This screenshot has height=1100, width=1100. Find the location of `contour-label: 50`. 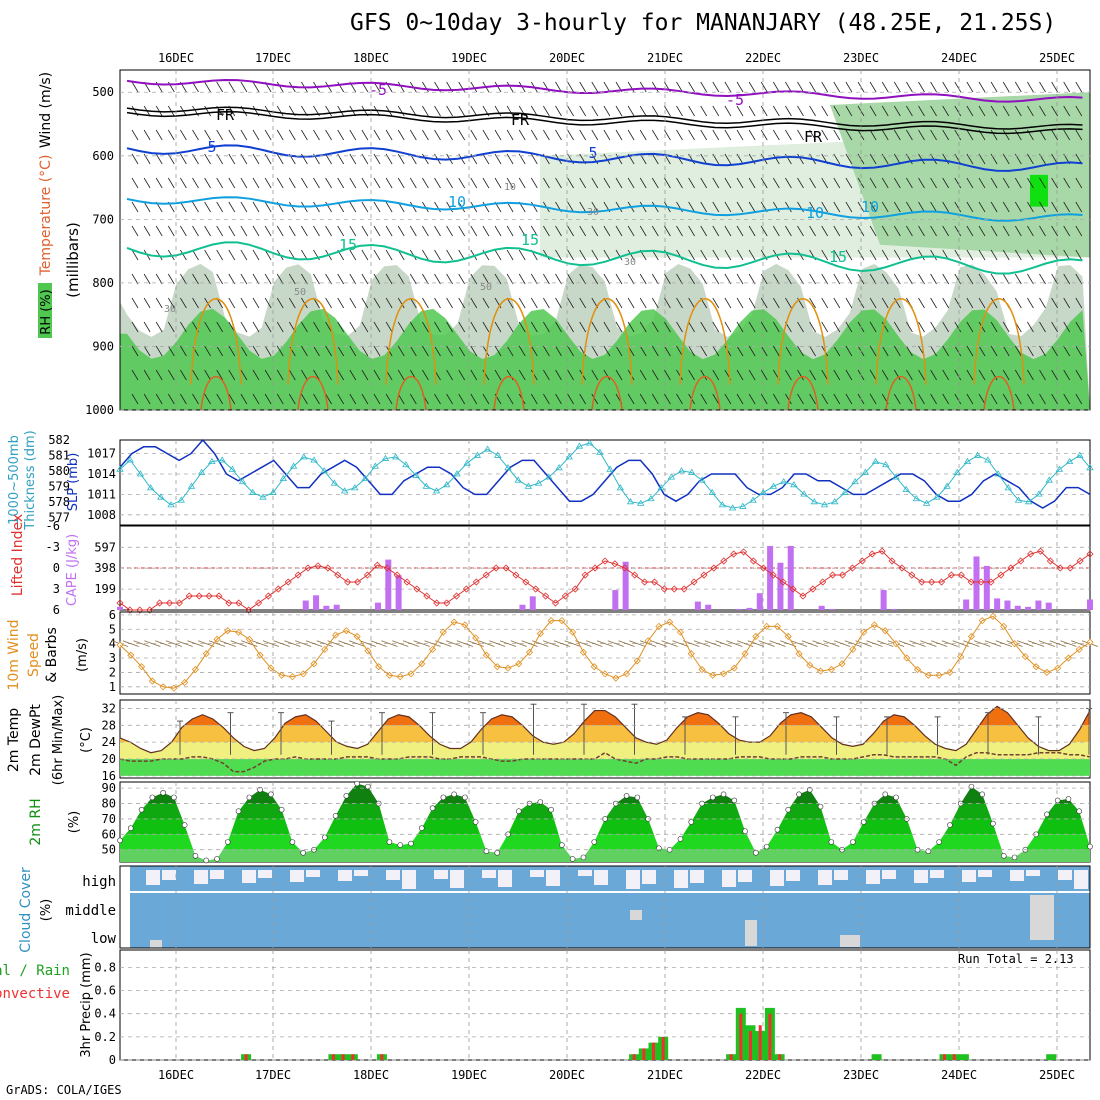

contour-label: 50 is located at coordinates (300, 292).